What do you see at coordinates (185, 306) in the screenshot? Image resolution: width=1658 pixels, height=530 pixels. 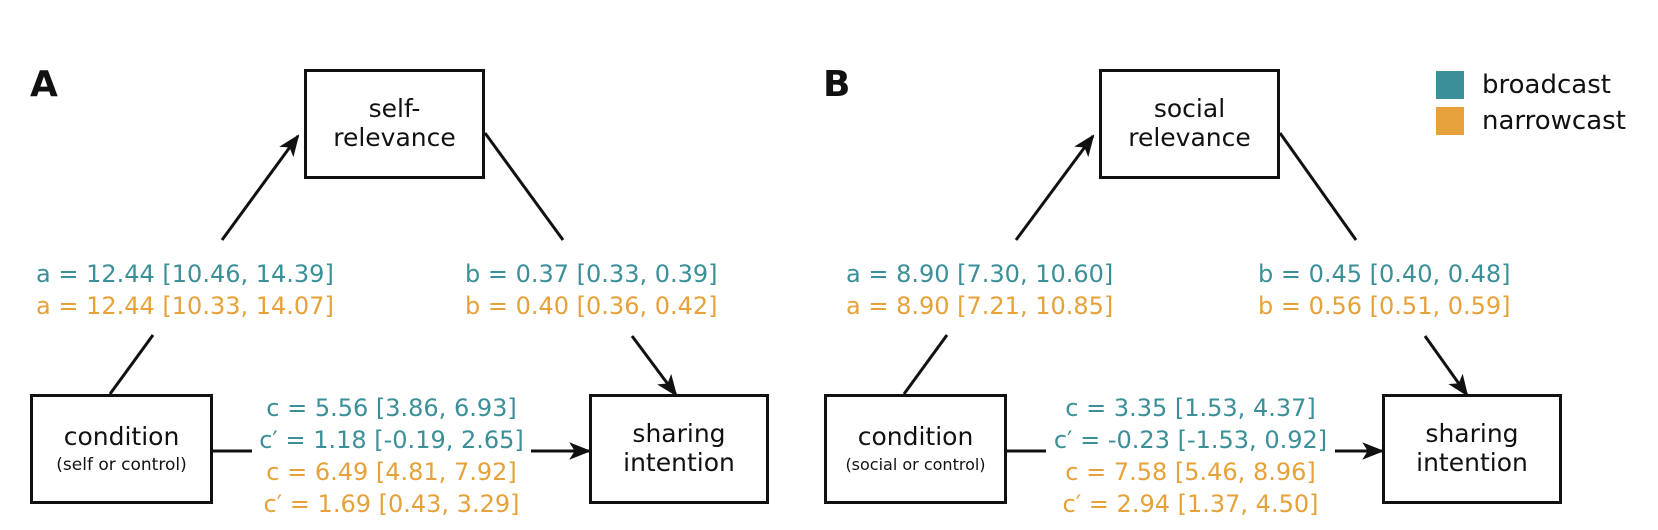 I see `a-path-narrowcast: a = 12.44 [10.33, 14.07]` at bounding box center [185, 306].